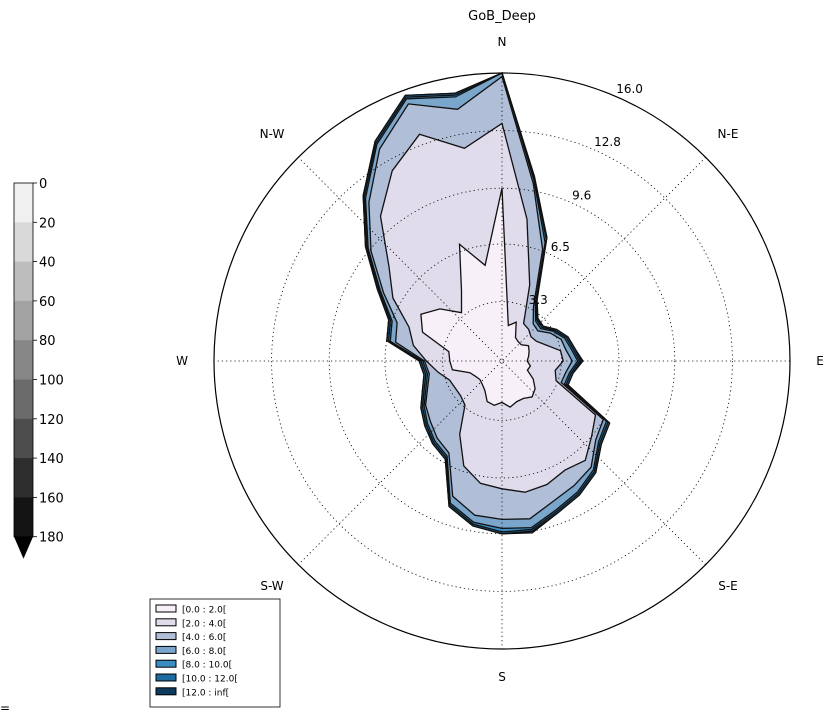 This screenshot has height=714, width=840. What do you see at coordinates (51, 459) in the screenshot?
I see `colorbar-tick-label: 140` at bounding box center [51, 459].